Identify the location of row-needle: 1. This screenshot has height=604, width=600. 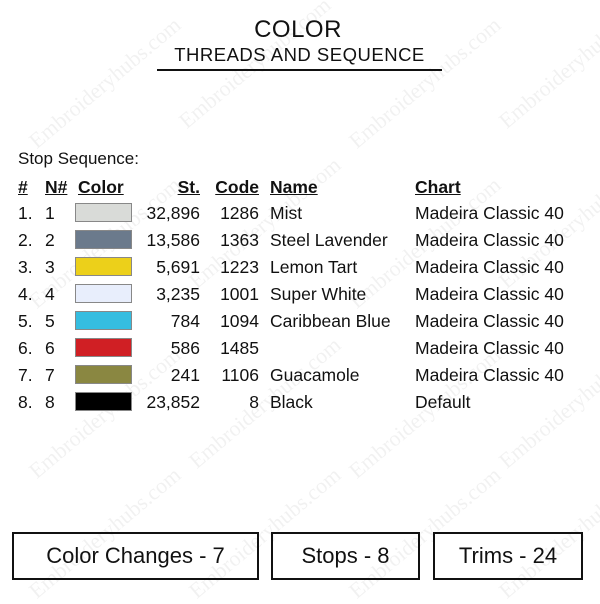
(50, 213).